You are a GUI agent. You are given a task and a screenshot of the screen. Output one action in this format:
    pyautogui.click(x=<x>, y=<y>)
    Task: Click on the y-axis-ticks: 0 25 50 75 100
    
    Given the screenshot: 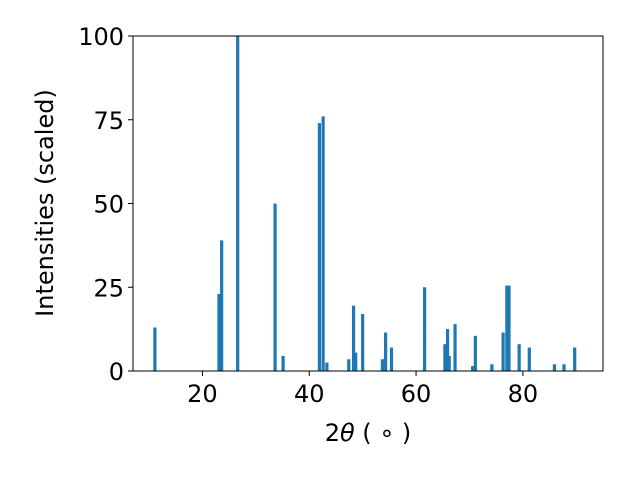 What is the action you would take?
    pyautogui.click(x=105, y=204)
    